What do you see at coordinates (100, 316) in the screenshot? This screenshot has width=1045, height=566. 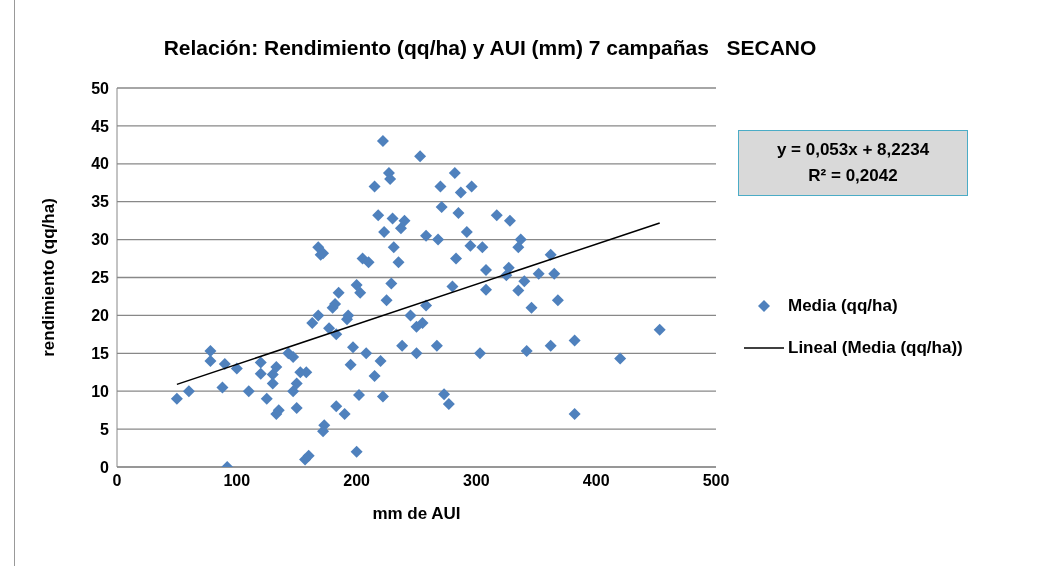 I see `y-tick-label: 20` at bounding box center [100, 316].